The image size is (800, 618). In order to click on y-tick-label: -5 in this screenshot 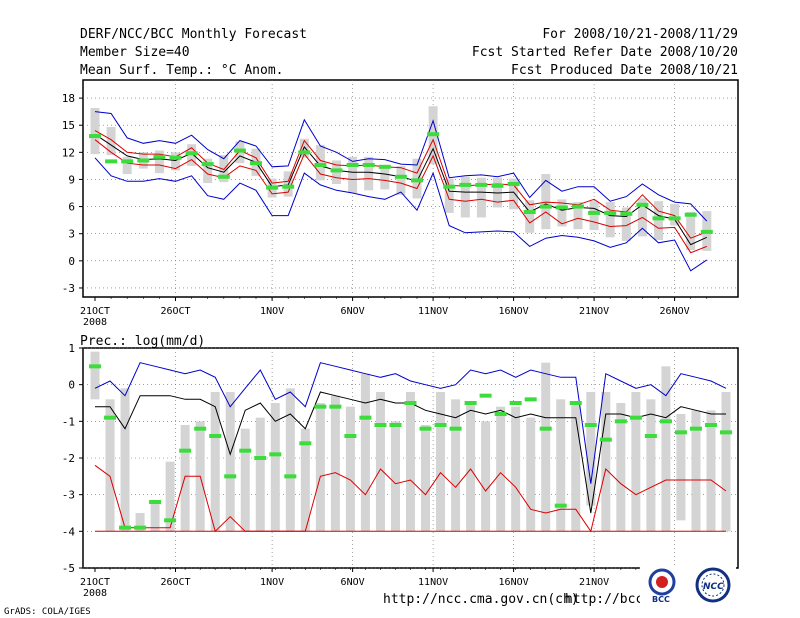, I will do `click(68, 568)`.